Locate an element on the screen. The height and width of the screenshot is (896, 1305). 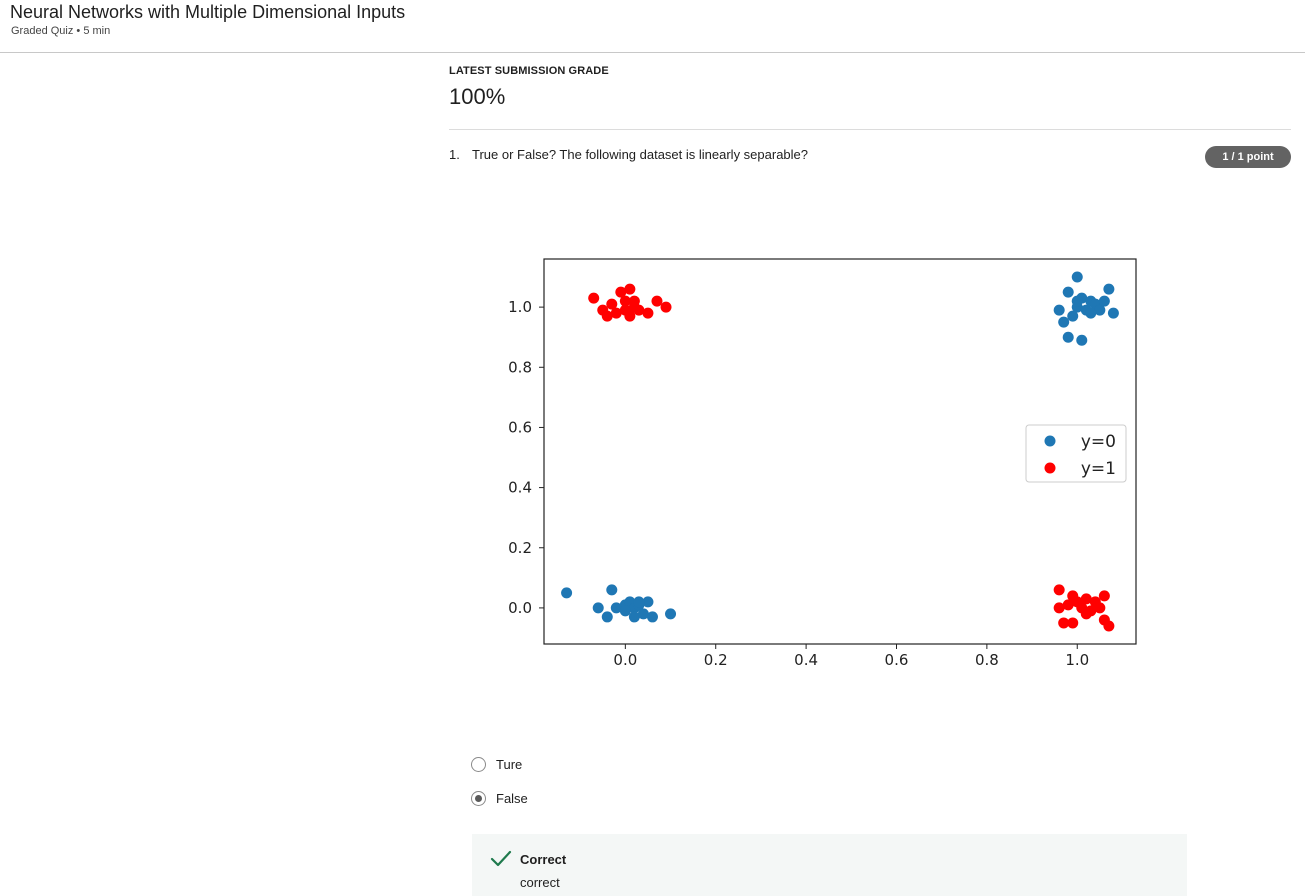
y-tick-label: 0.4 is located at coordinates (520, 488).